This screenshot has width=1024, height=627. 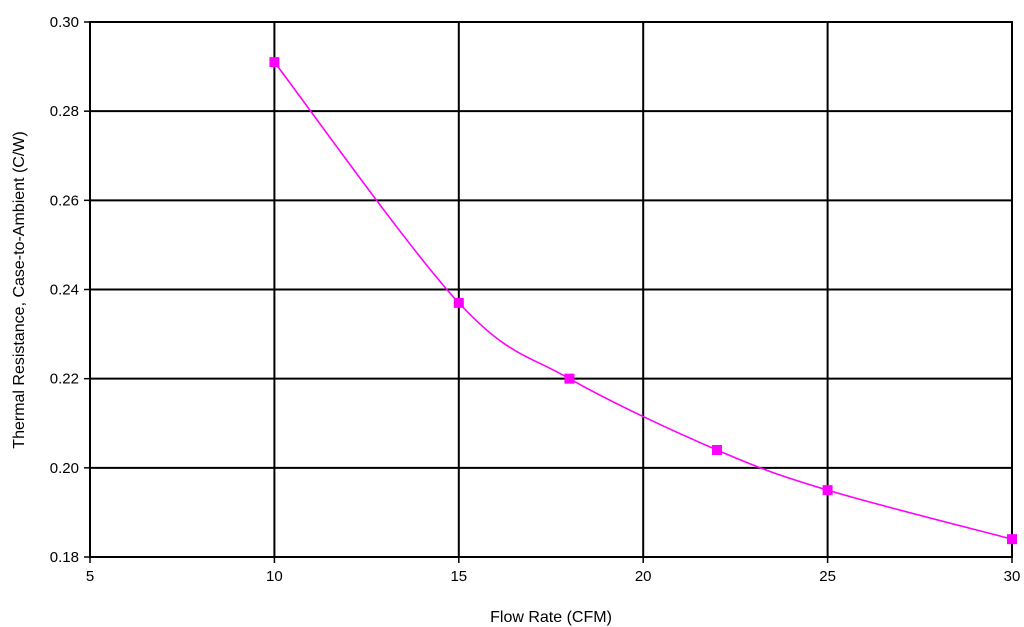 I want to click on x-tick-label: 30, so click(x=1012, y=576).